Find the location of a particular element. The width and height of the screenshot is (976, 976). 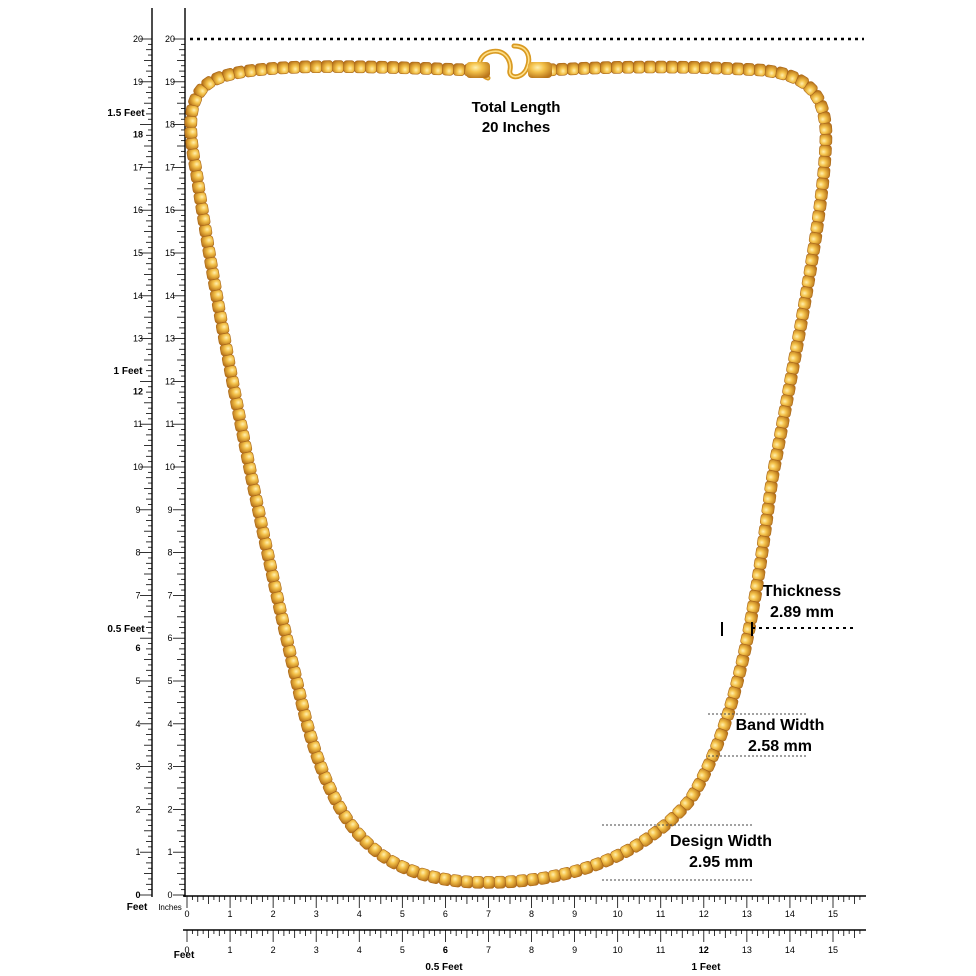

bottom-ruler-inches-label: 3 is located at coordinates (316, 914).